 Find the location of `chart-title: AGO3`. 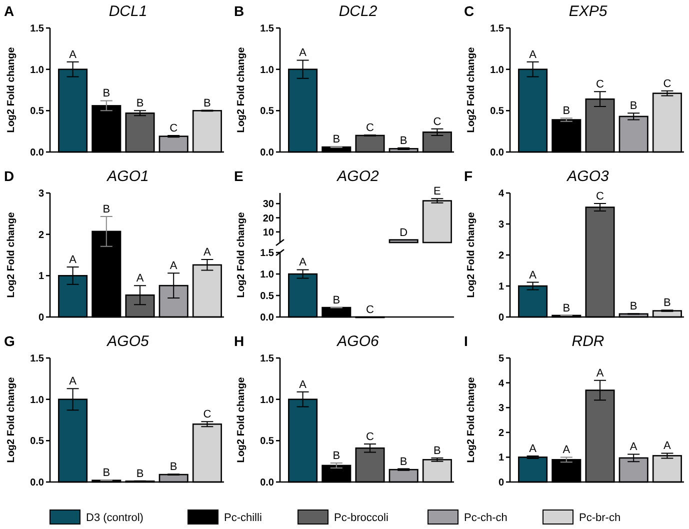

chart-title: AGO3 is located at coordinates (588, 176).